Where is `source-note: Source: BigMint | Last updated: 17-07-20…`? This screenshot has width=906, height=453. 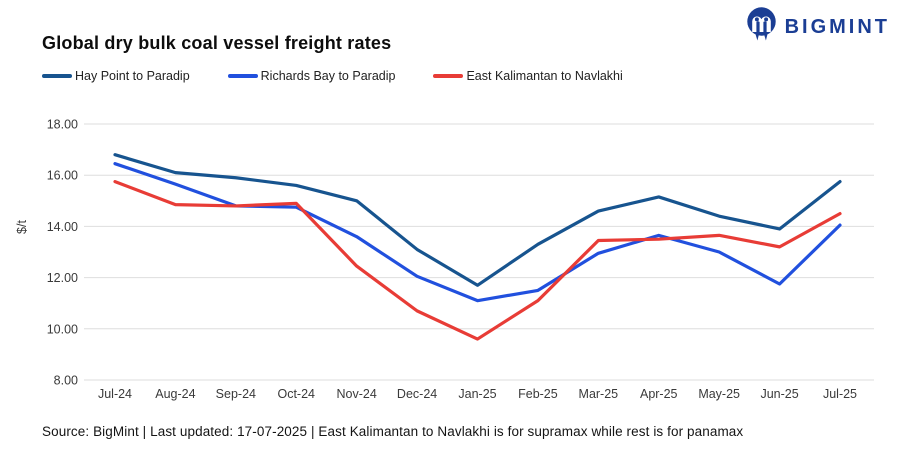 source-note: Source: BigMint | Last updated: 17-07-20… is located at coordinates (393, 431).